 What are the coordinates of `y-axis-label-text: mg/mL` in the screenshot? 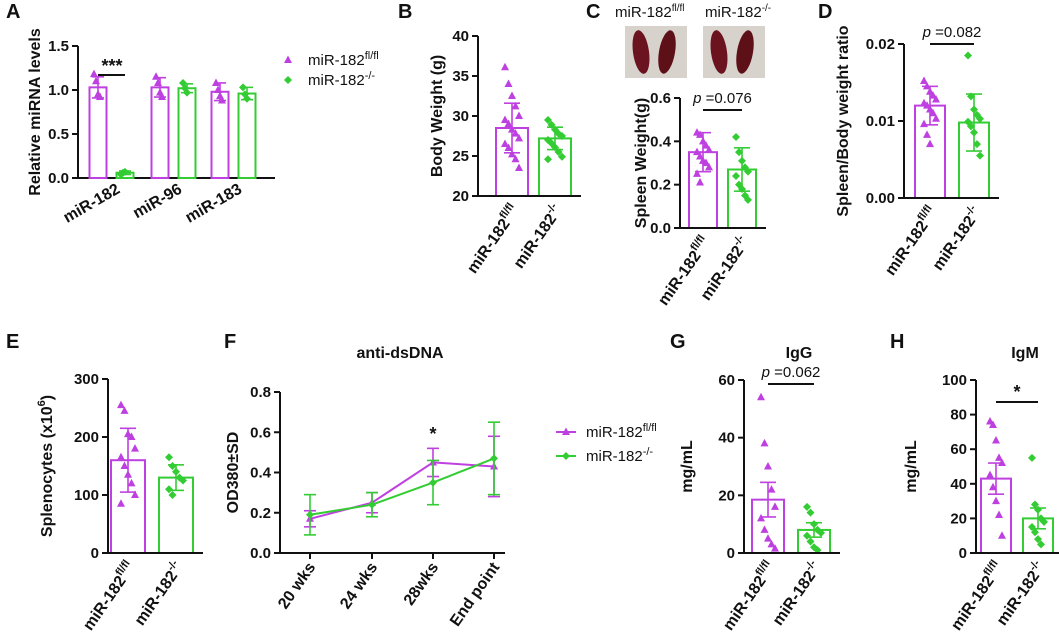 It's located at (911, 466).